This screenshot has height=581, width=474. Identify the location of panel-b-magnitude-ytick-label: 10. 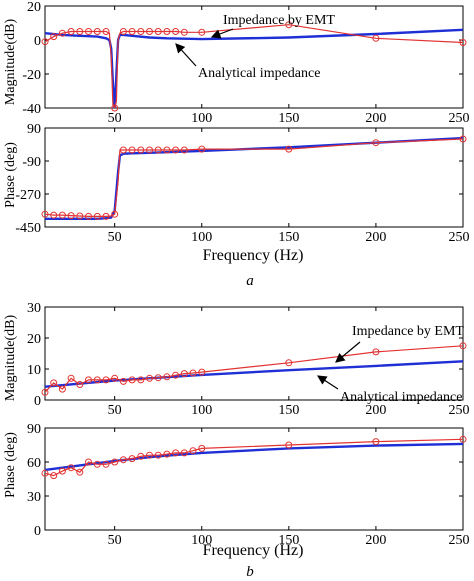
(34, 370).